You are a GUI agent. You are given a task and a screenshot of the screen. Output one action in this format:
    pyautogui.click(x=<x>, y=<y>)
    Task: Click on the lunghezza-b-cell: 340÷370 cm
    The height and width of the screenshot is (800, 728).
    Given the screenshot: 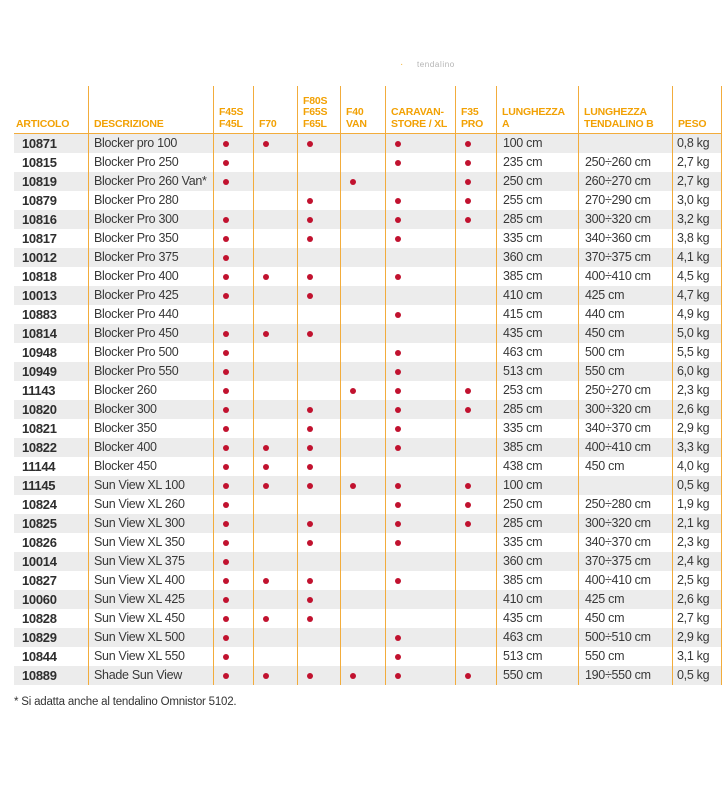 What is the action you would take?
    pyautogui.click(x=625, y=428)
    